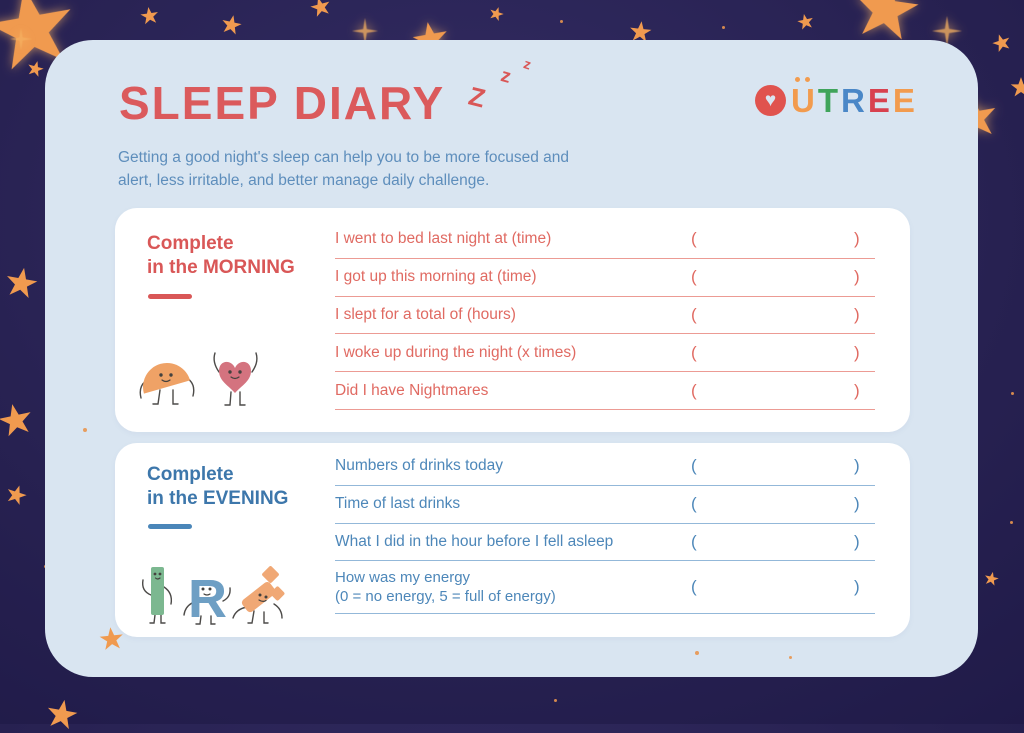 The height and width of the screenshot is (733, 1024). Describe the element at coordinates (235, 377) in the screenshot. I see `heart-character` at that location.